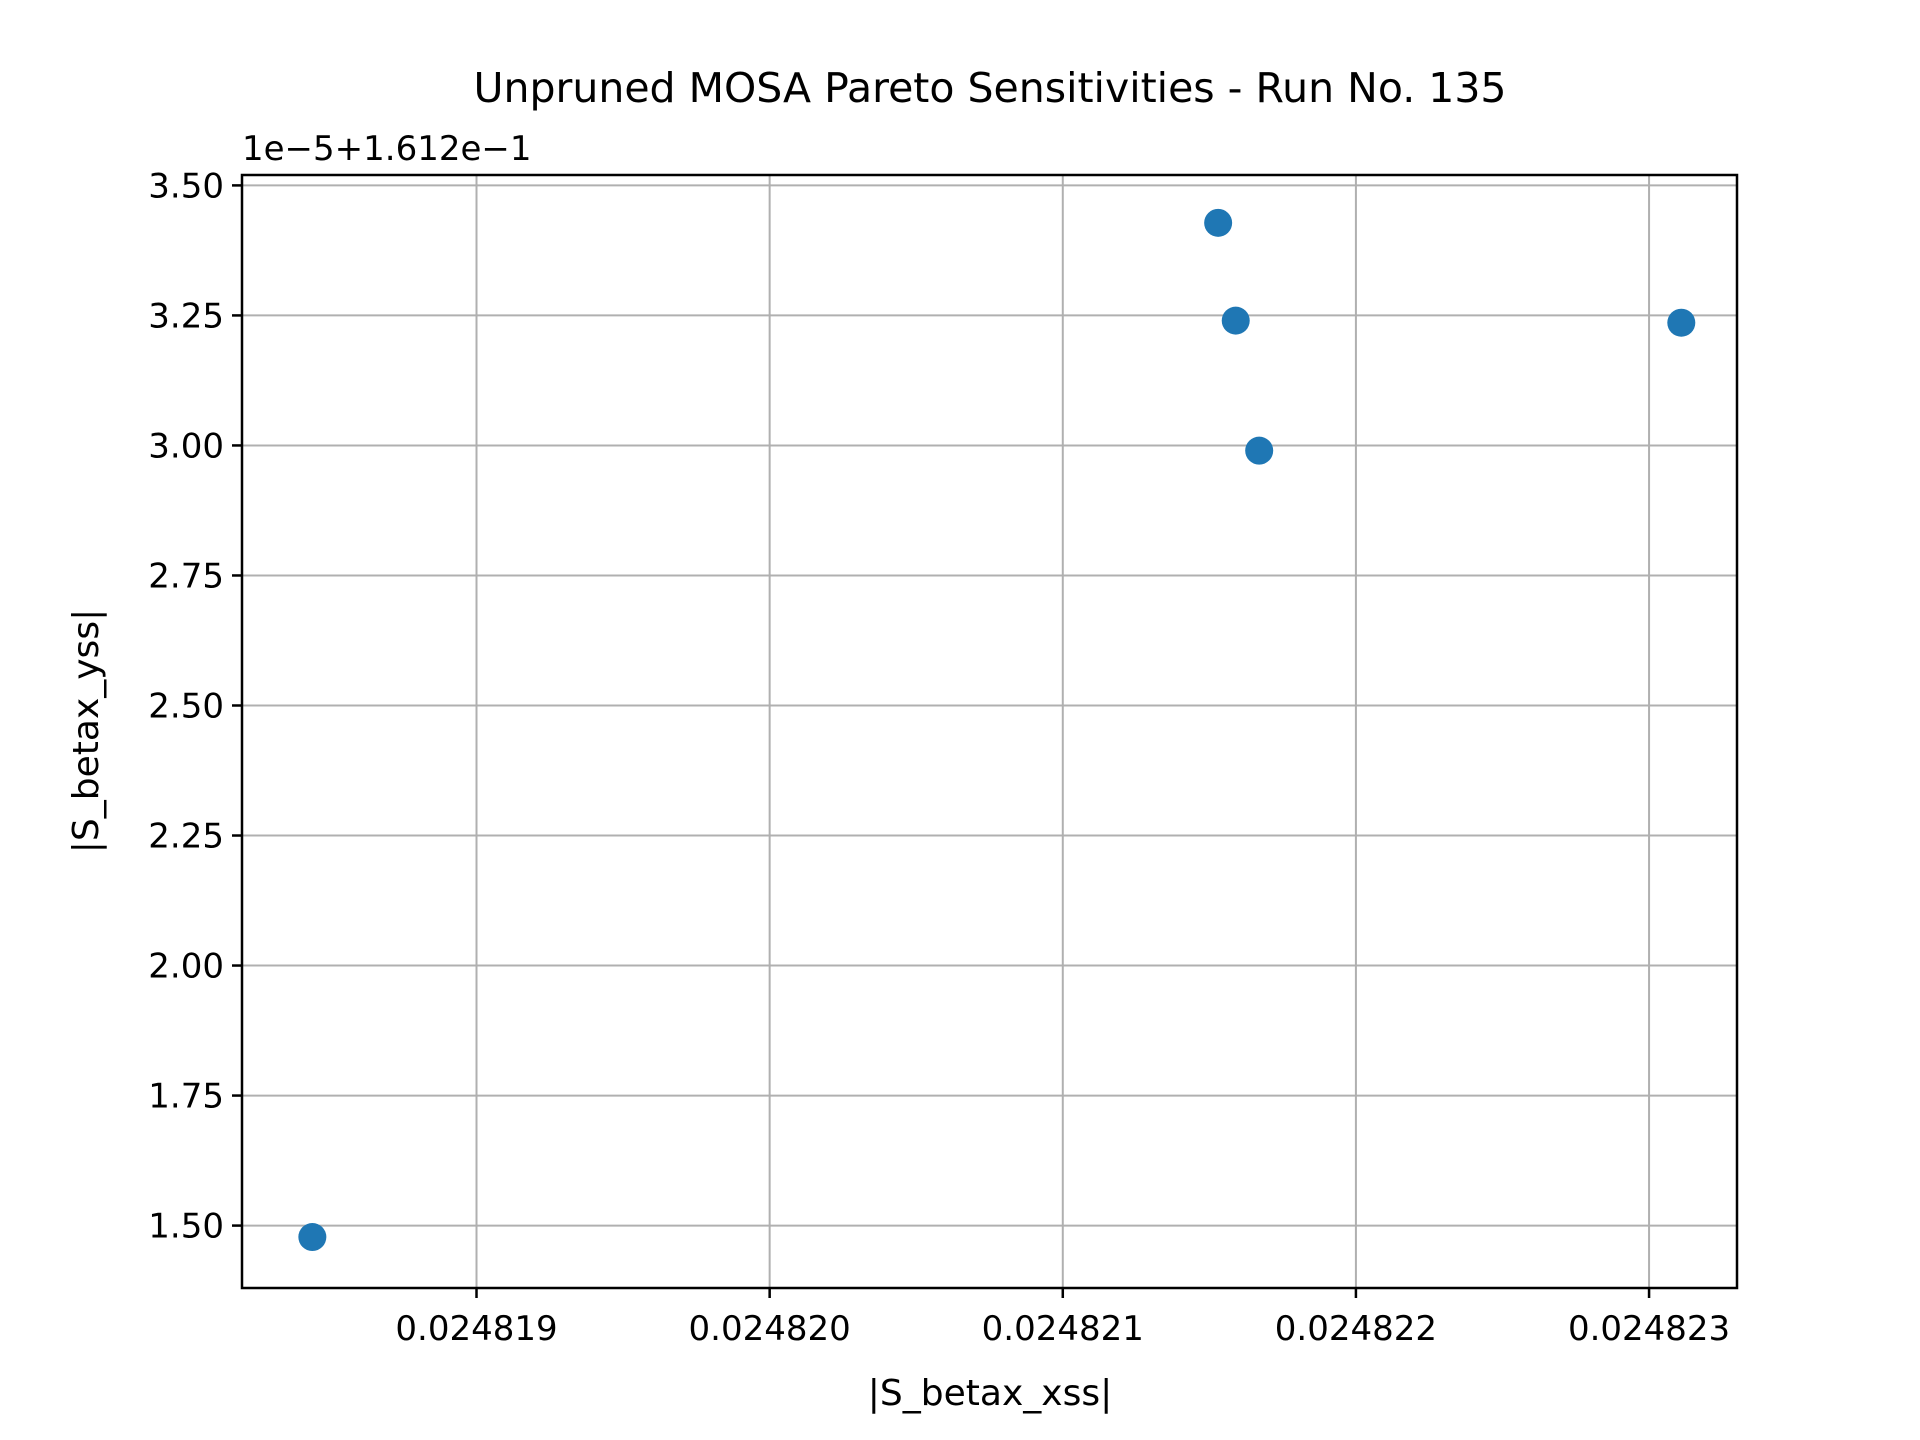 The height and width of the screenshot is (1440, 1920). I want to click on x-tick-label: 0.024821, so click(1063, 1329).